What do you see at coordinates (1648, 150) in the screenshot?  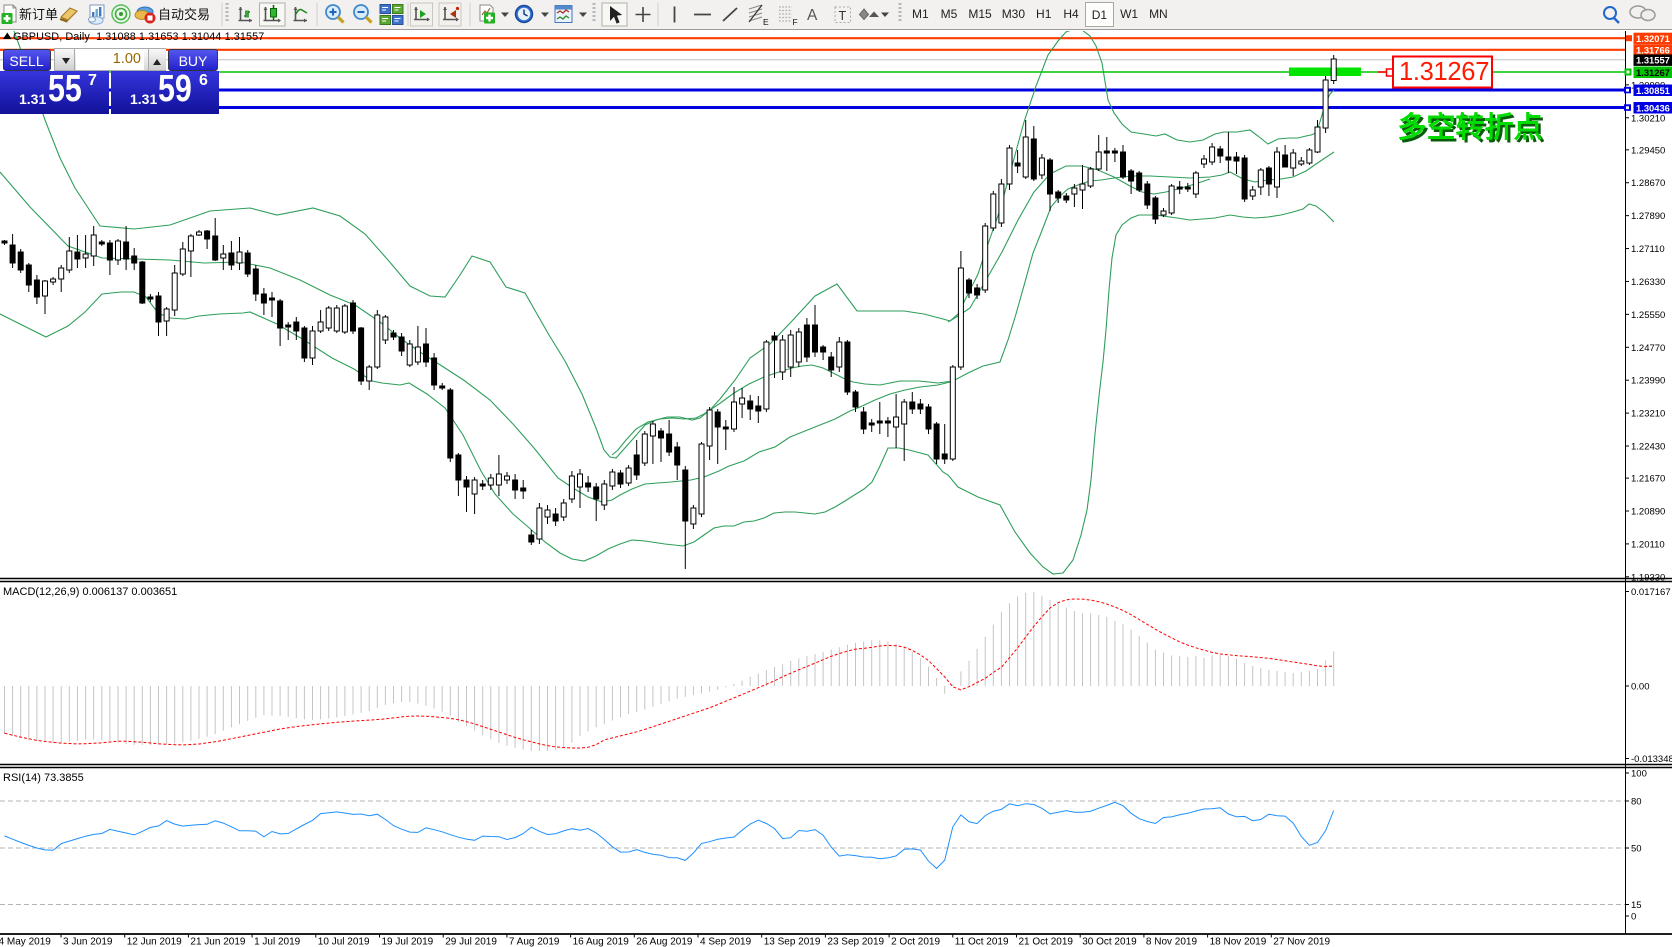 I see `svg-text: 1.29450` at bounding box center [1648, 150].